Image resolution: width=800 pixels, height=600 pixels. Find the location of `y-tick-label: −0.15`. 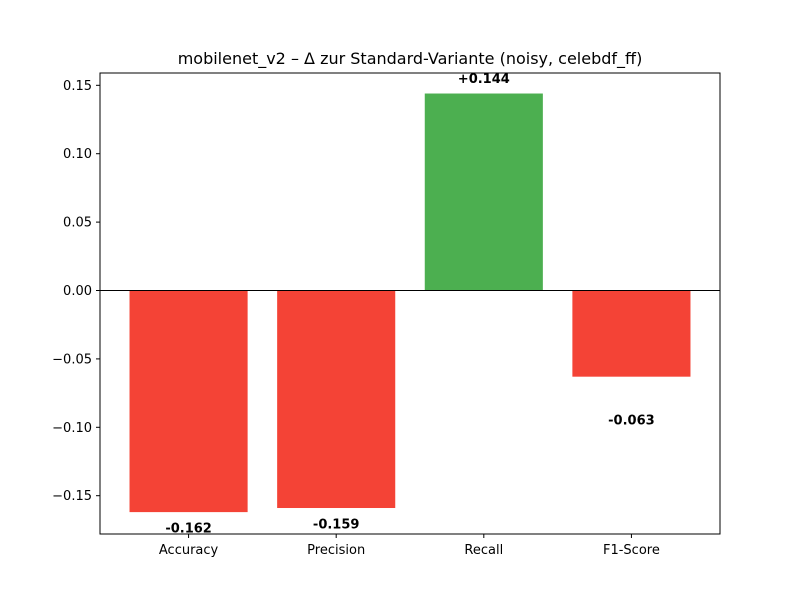

y-tick-label: −0.15 is located at coordinates (72, 496).